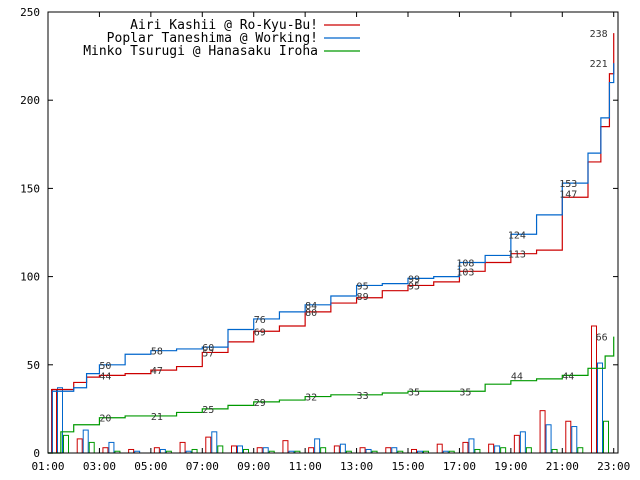  What do you see at coordinates (599, 34) in the screenshot?
I see `point-label-1-2300: 238` at bounding box center [599, 34].